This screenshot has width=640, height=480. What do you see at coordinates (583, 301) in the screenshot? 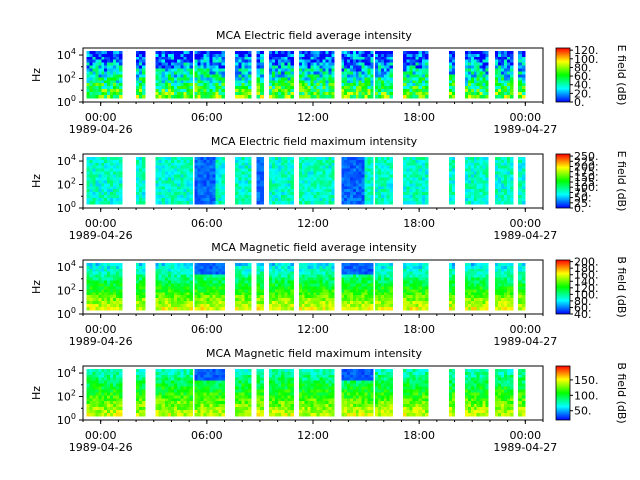
I see `colorbar-tick-label: 80.` at bounding box center [583, 301].